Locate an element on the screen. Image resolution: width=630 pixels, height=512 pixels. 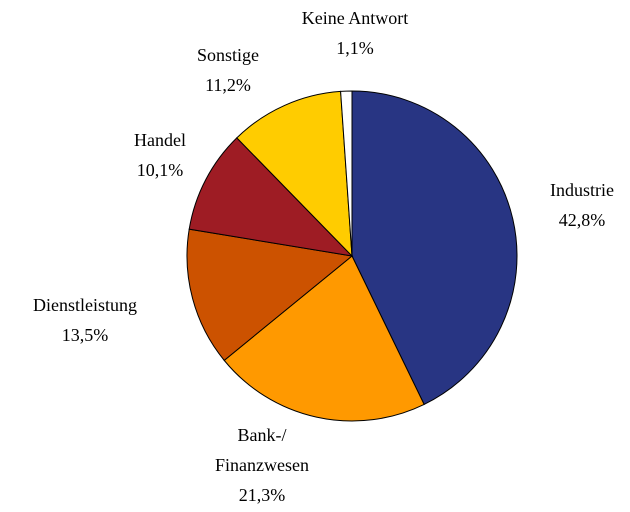
category-label: Handel is located at coordinates (160, 140).